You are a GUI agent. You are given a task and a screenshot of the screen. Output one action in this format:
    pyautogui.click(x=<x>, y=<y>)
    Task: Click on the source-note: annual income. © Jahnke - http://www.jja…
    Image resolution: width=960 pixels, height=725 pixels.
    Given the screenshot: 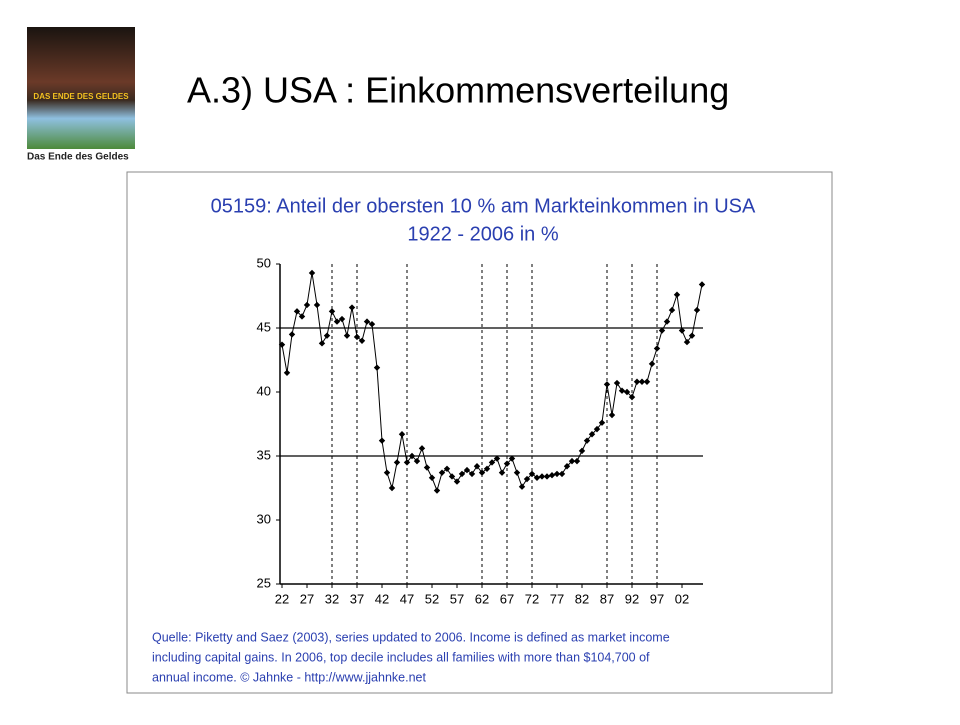 What is the action you would take?
    pyautogui.click(x=289, y=677)
    